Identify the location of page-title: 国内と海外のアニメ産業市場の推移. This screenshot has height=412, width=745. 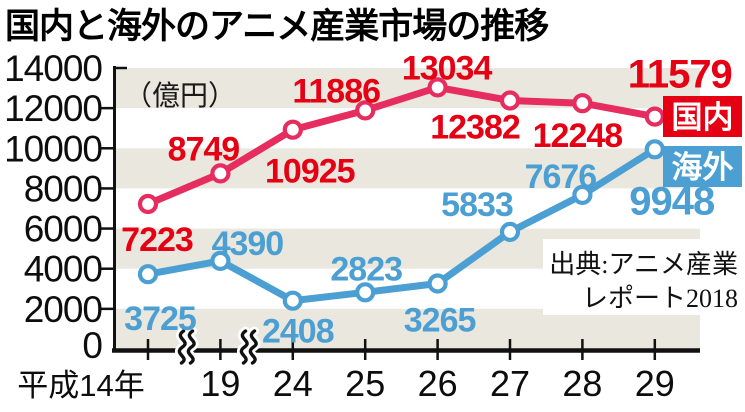
(277, 26).